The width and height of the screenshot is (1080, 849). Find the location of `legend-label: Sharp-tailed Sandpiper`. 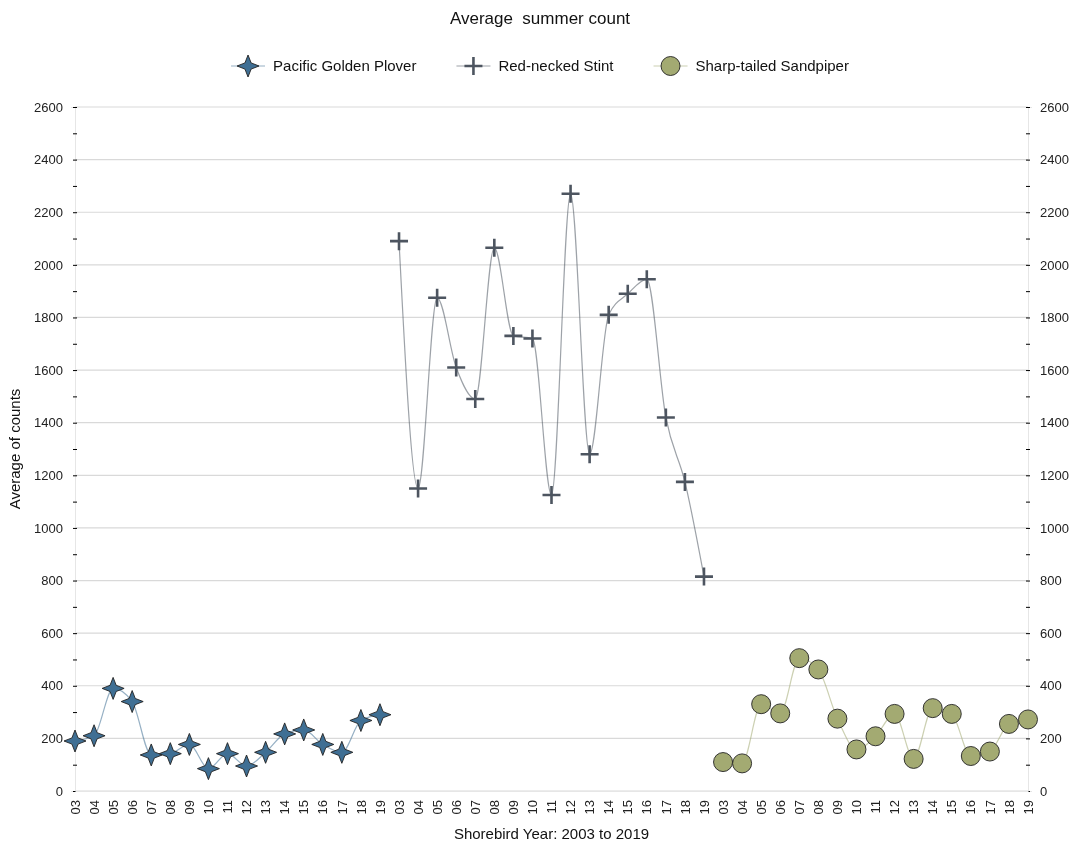

legend-label: Sharp-tailed Sandpiper is located at coordinates (772, 66).